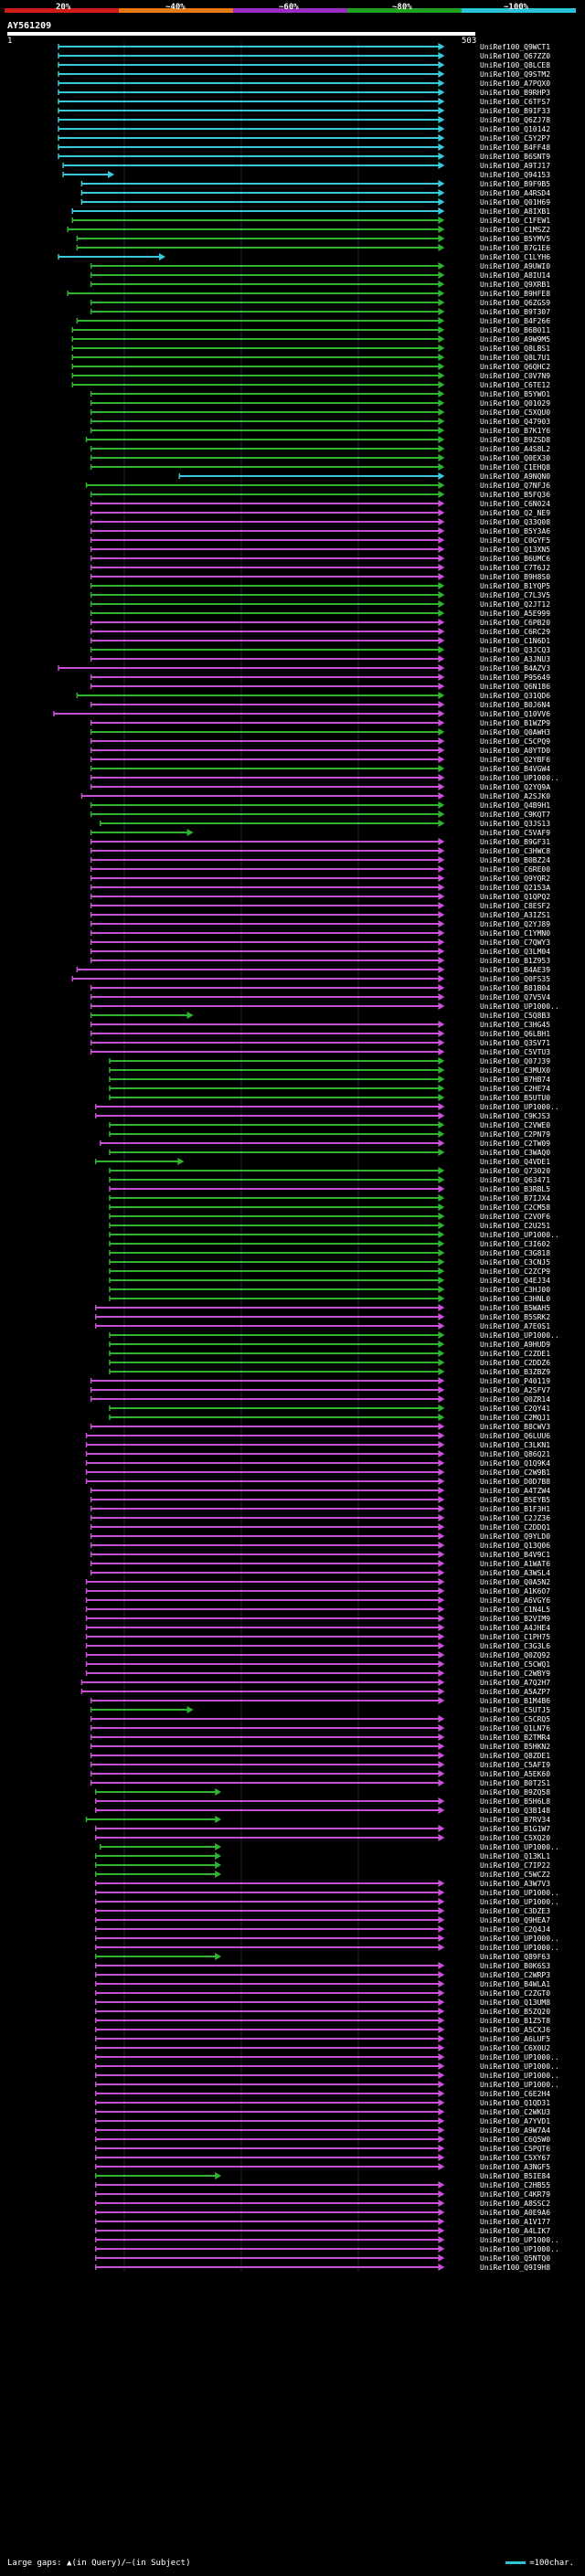 The width and height of the screenshot is (585, 2576). What do you see at coordinates (515, 1975) in the screenshot?
I see `hit-label: UniRef100_C2WRP3` at bounding box center [515, 1975].